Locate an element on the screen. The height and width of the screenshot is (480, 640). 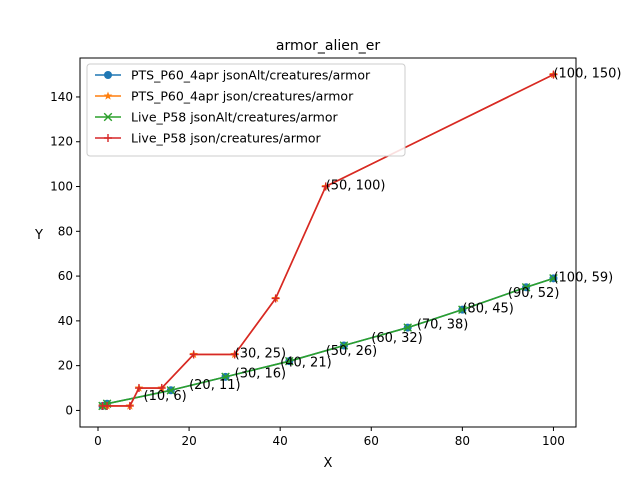
legend-item: Live_P58 json/creatures/armor is located at coordinates (208, 138).